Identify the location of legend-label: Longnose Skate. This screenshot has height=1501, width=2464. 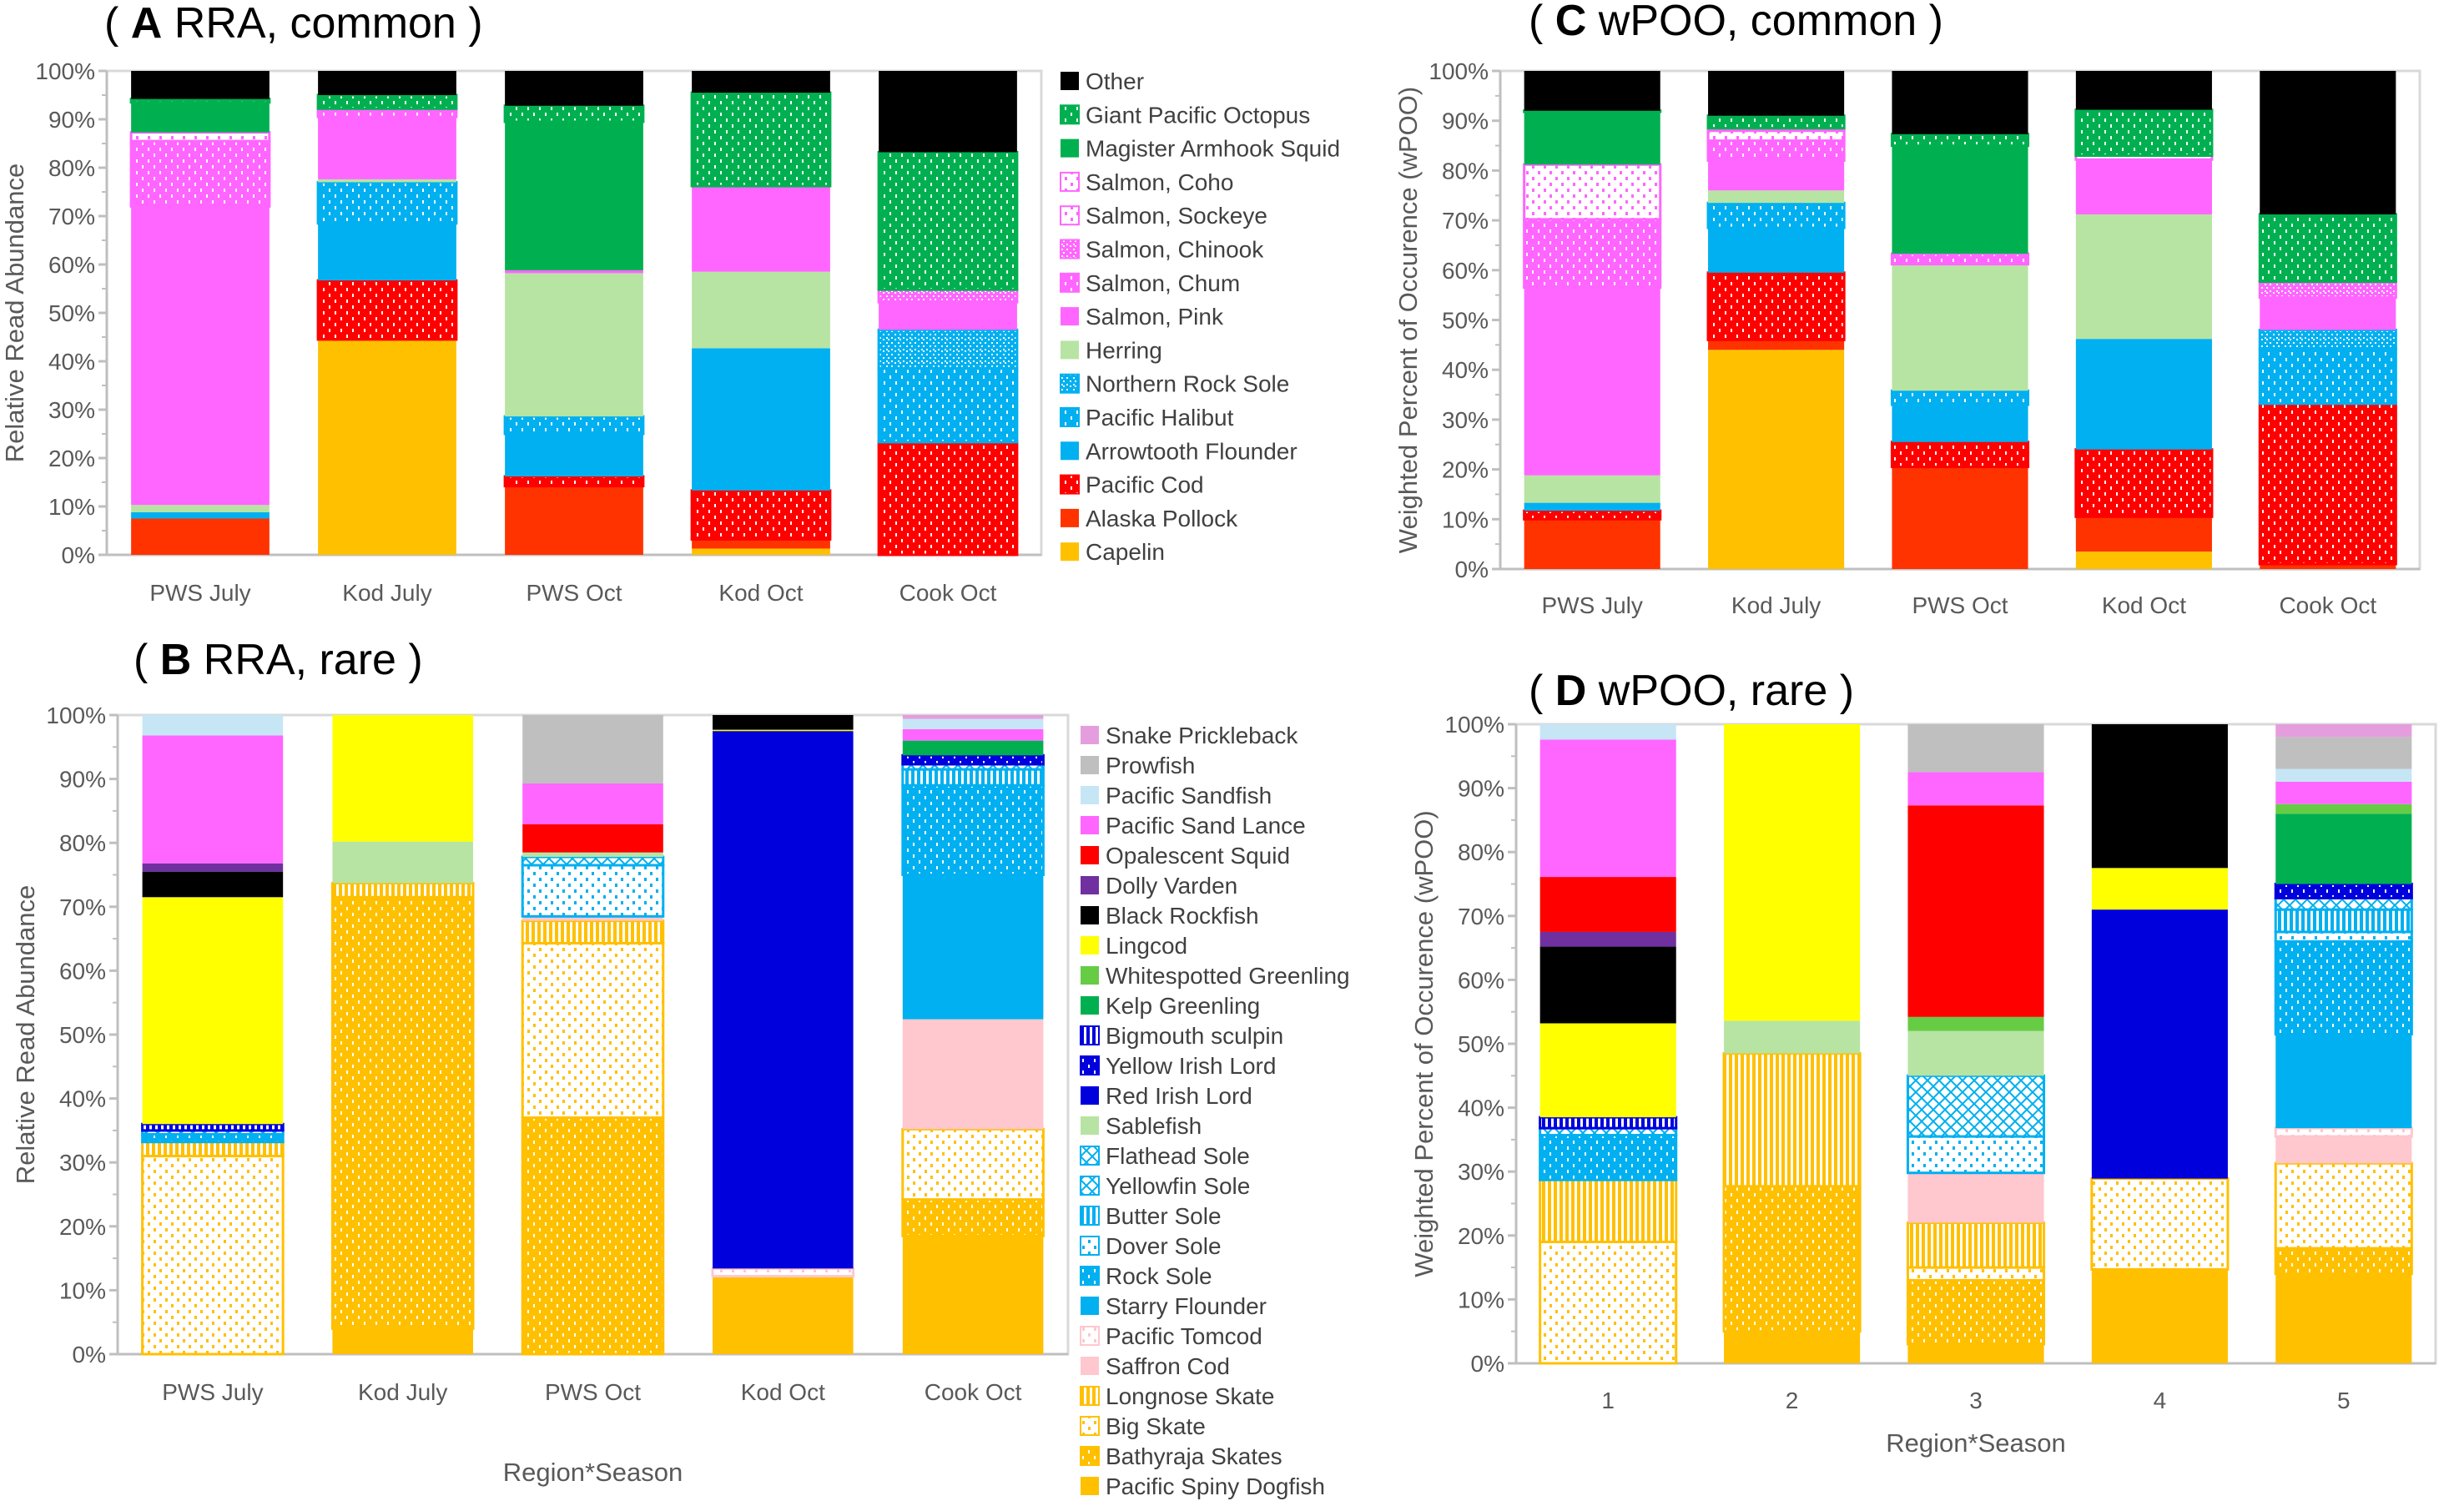
(1190, 1396).